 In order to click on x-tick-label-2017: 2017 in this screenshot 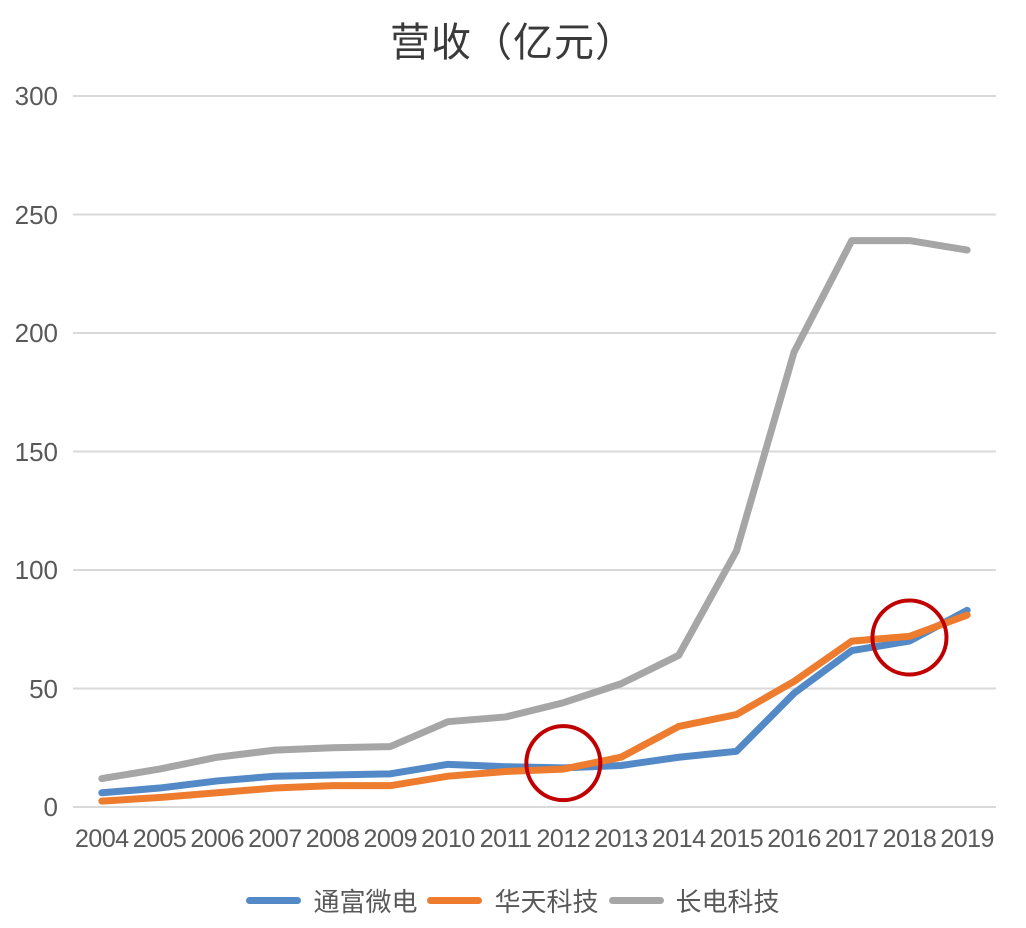, I will do `click(851, 839)`.